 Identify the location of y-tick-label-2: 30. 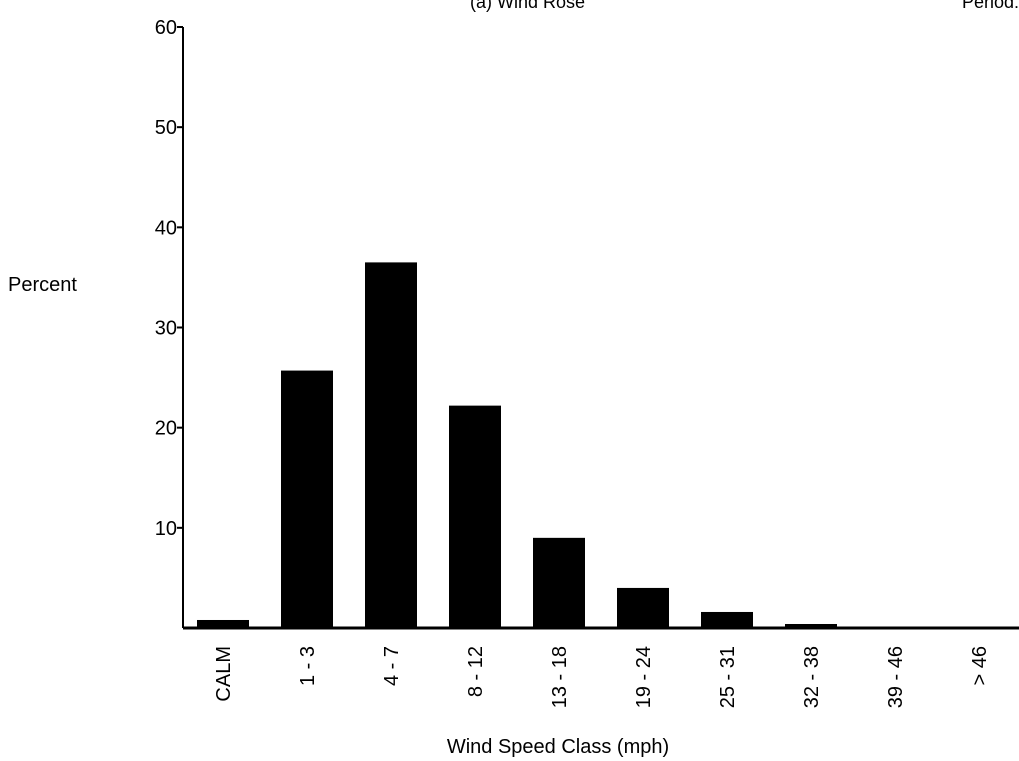
(166, 329).